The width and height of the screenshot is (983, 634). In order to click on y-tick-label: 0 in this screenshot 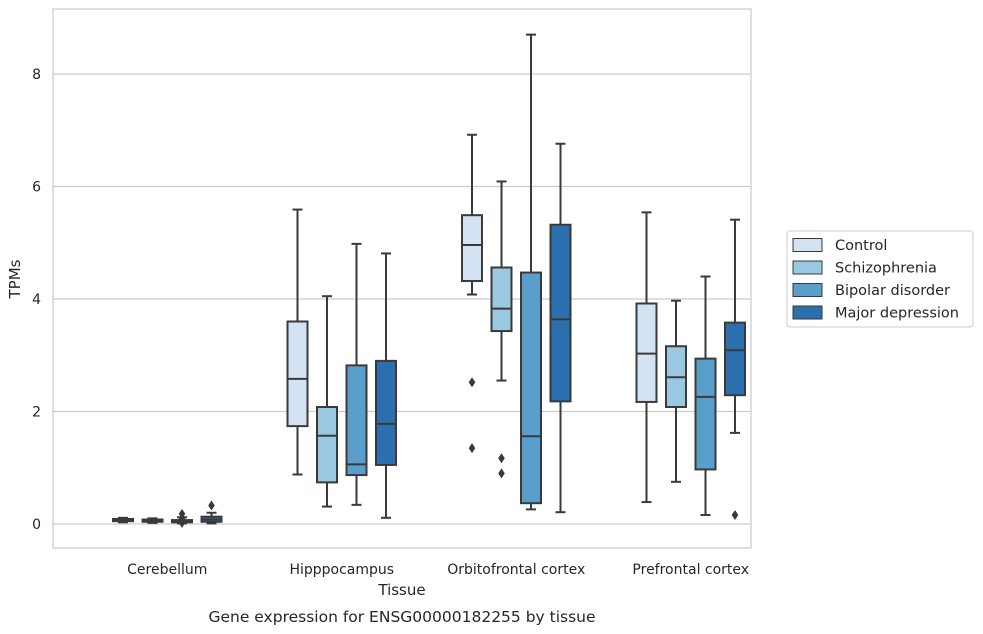, I will do `click(36, 525)`.